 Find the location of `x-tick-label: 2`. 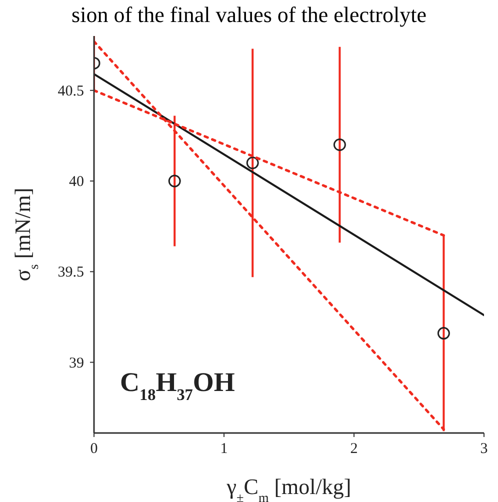

x-tick-label: 2 is located at coordinates (354, 449).